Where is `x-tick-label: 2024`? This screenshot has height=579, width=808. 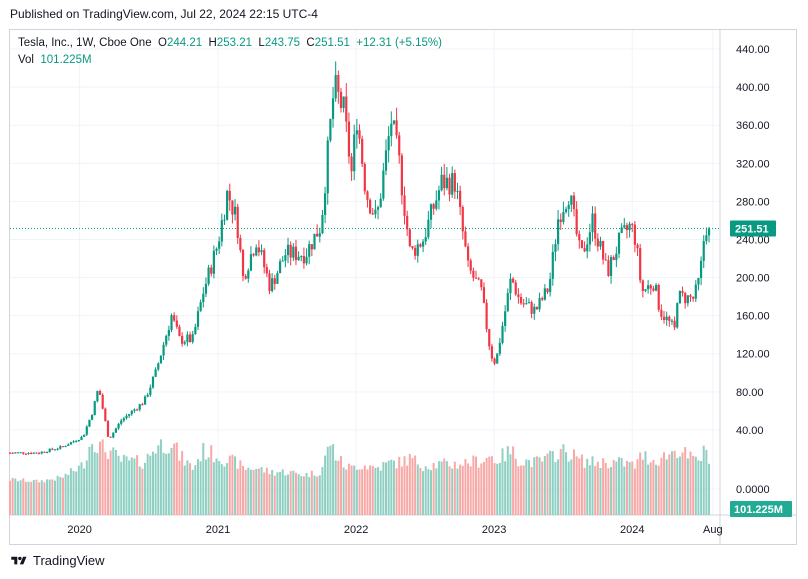
x-tick-label: 2024 is located at coordinates (632, 530).